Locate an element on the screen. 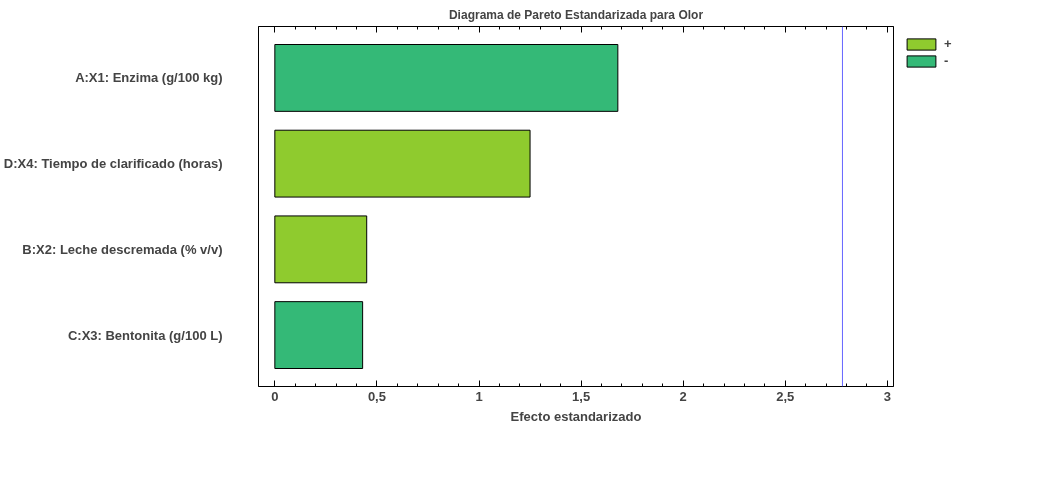  x-tick-label: 3 is located at coordinates (887, 396).